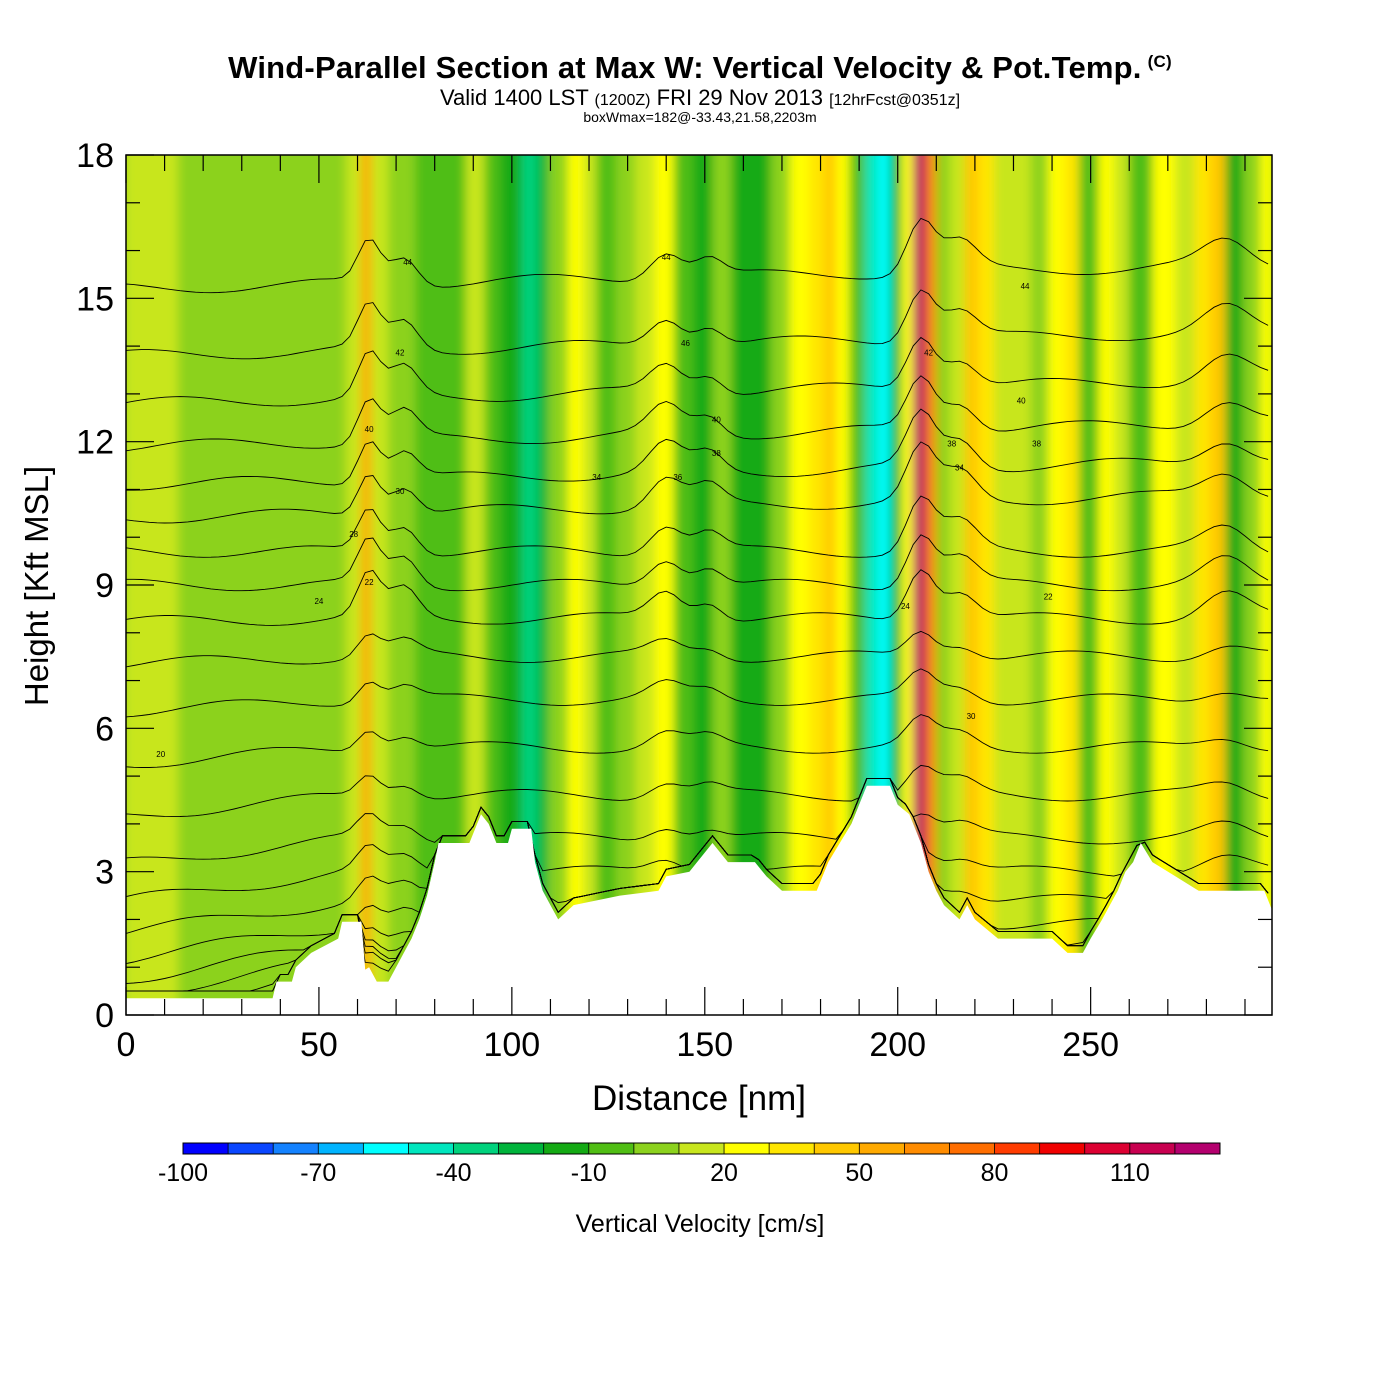 This screenshot has width=1400, height=1400. Describe the element at coordinates (700, 1224) in the screenshot. I see `colorbar-label: Vertical Velocity [cm/s]` at that location.